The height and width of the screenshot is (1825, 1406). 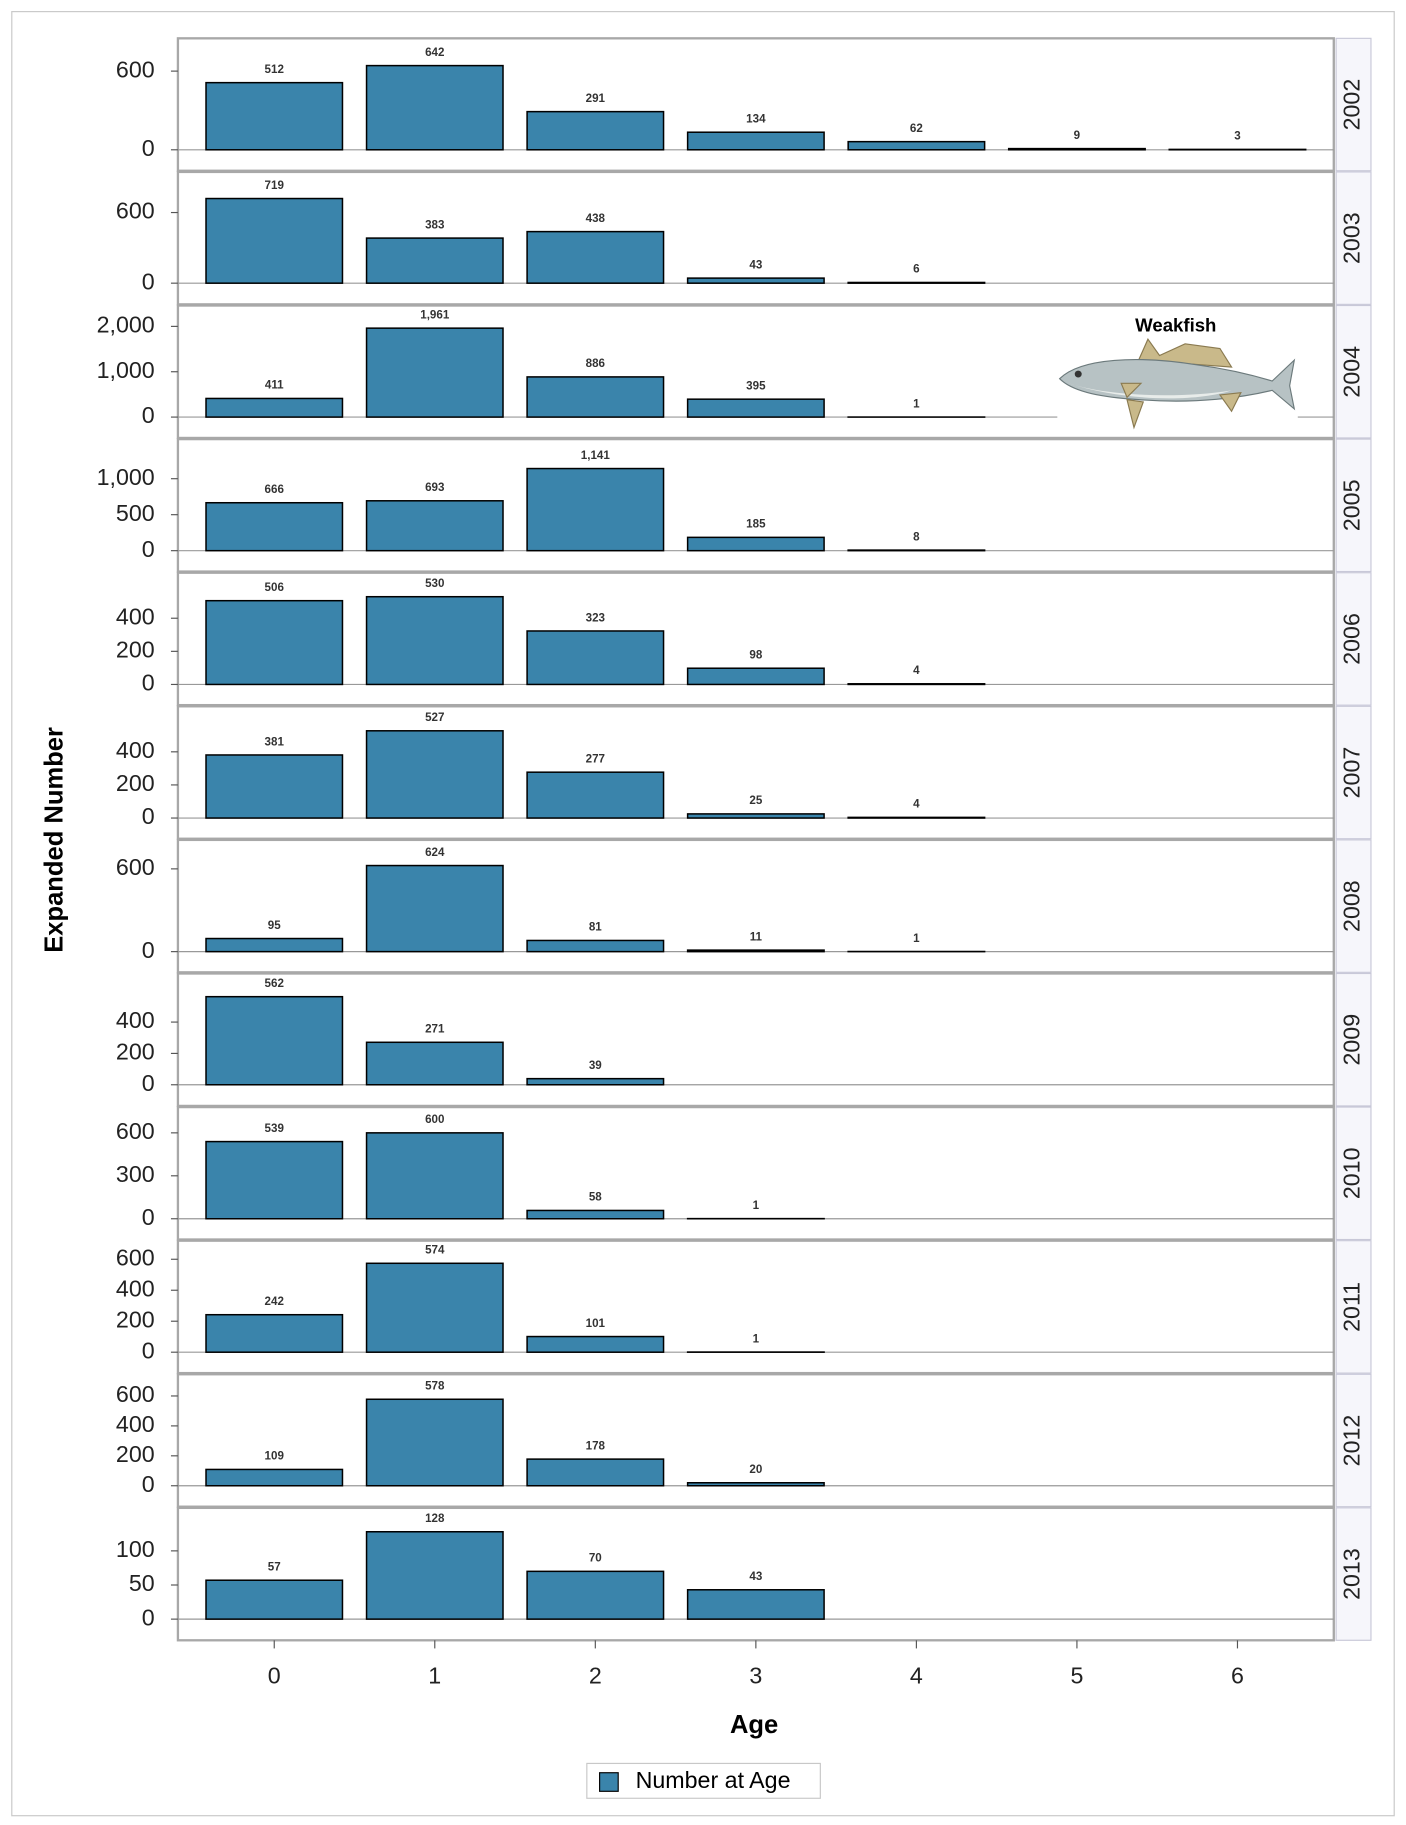 I want to click on value-label: 886, so click(x=596, y=363).